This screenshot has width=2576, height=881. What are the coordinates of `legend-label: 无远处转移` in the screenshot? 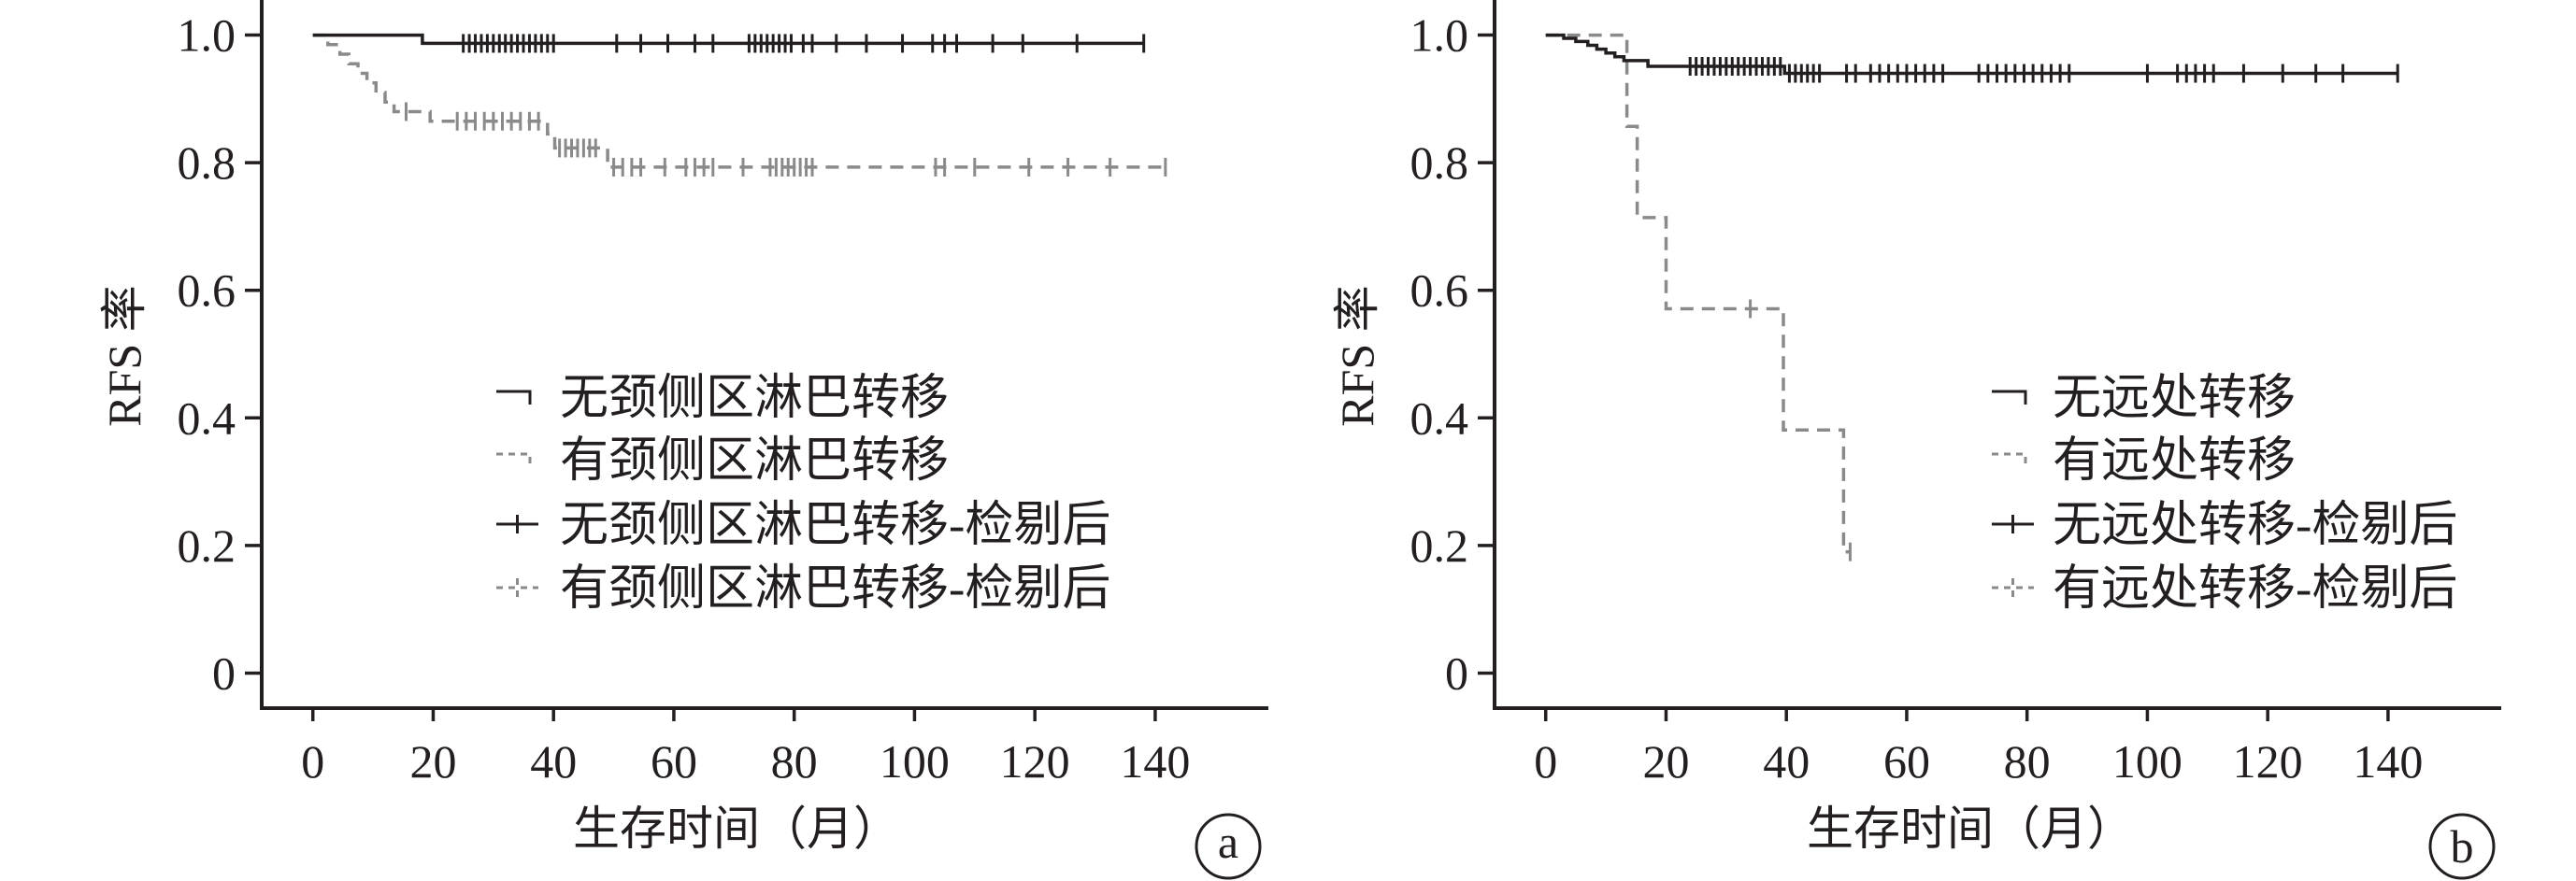 It's located at (2174, 398).